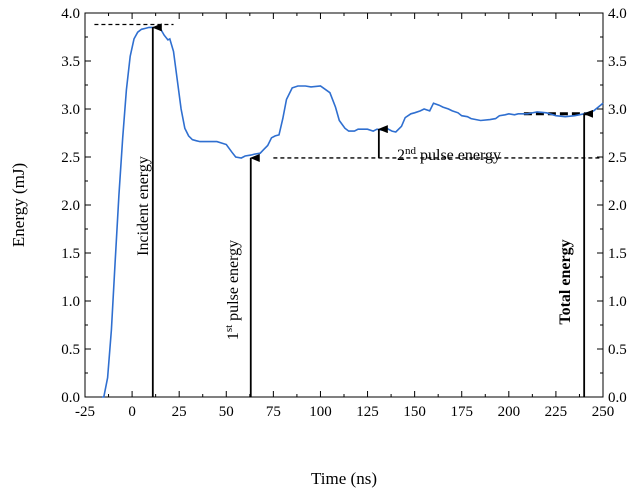 The image size is (639, 495). Describe the element at coordinates (70, 206) in the screenshot. I see `y-tick-label: 2.0` at that location.